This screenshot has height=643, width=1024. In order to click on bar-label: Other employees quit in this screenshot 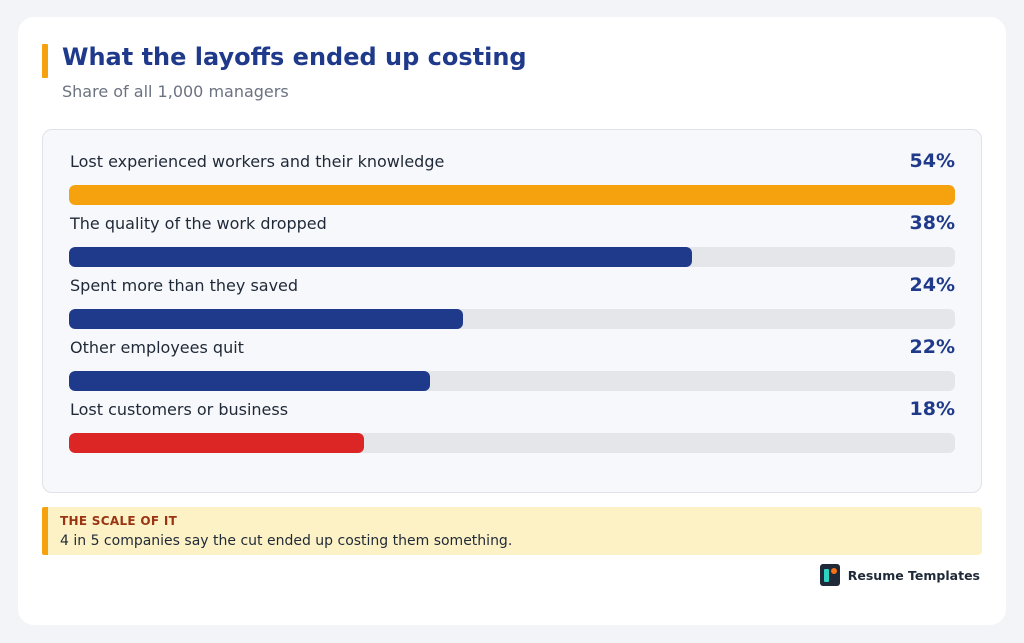, I will do `click(157, 347)`.